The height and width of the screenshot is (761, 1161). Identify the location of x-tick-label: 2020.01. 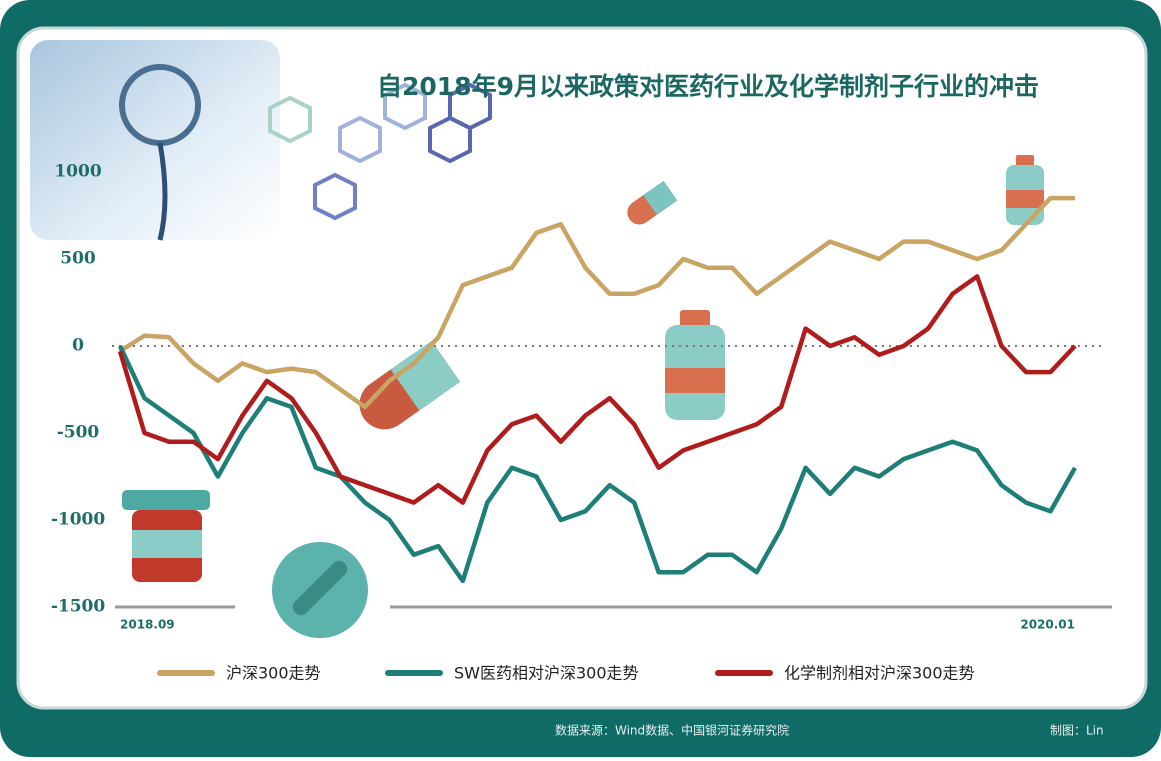
(1047, 625).